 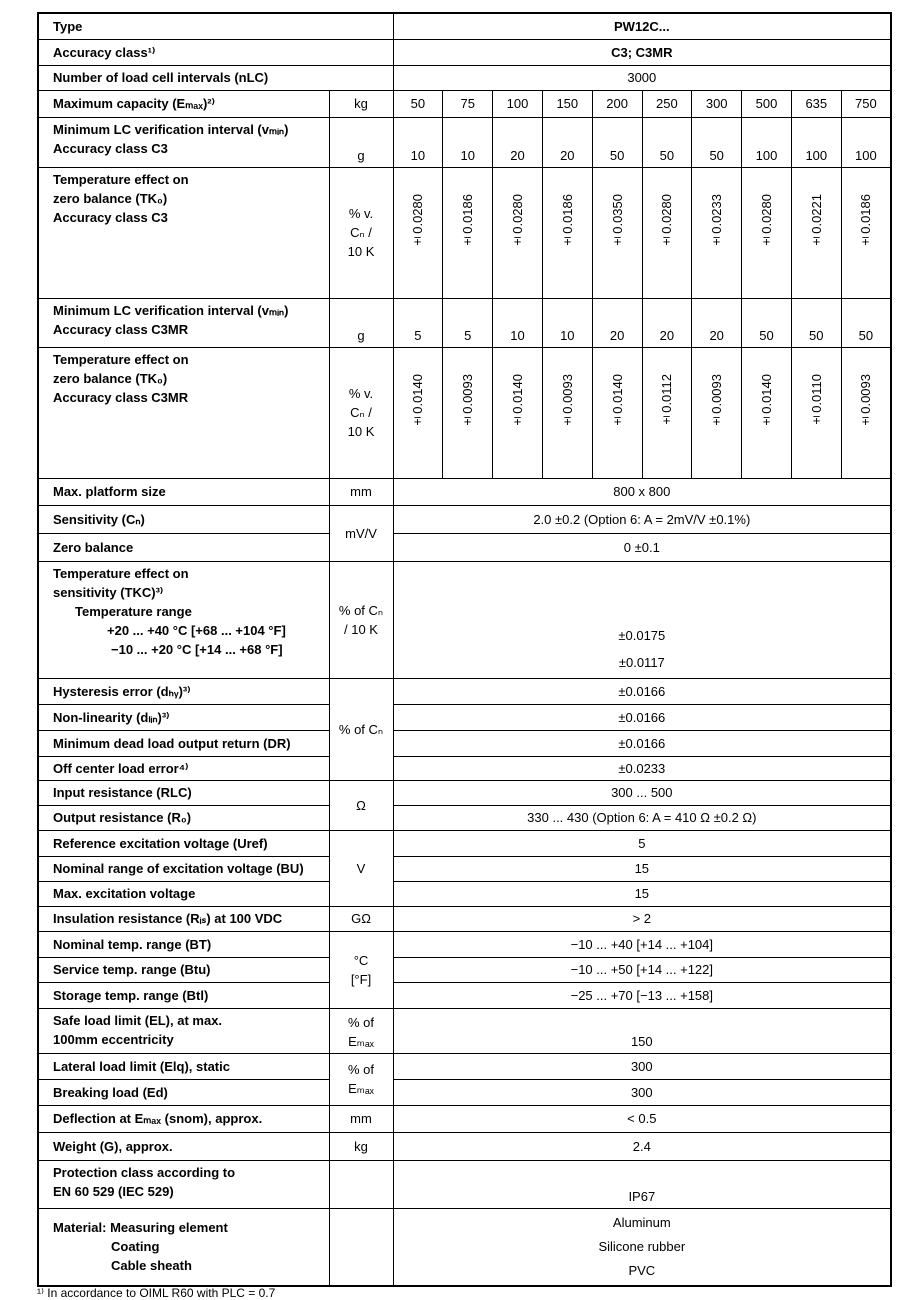 What do you see at coordinates (124, 893) in the screenshot?
I see `row-label: Max. excitation voltage` at bounding box center [124, 893].